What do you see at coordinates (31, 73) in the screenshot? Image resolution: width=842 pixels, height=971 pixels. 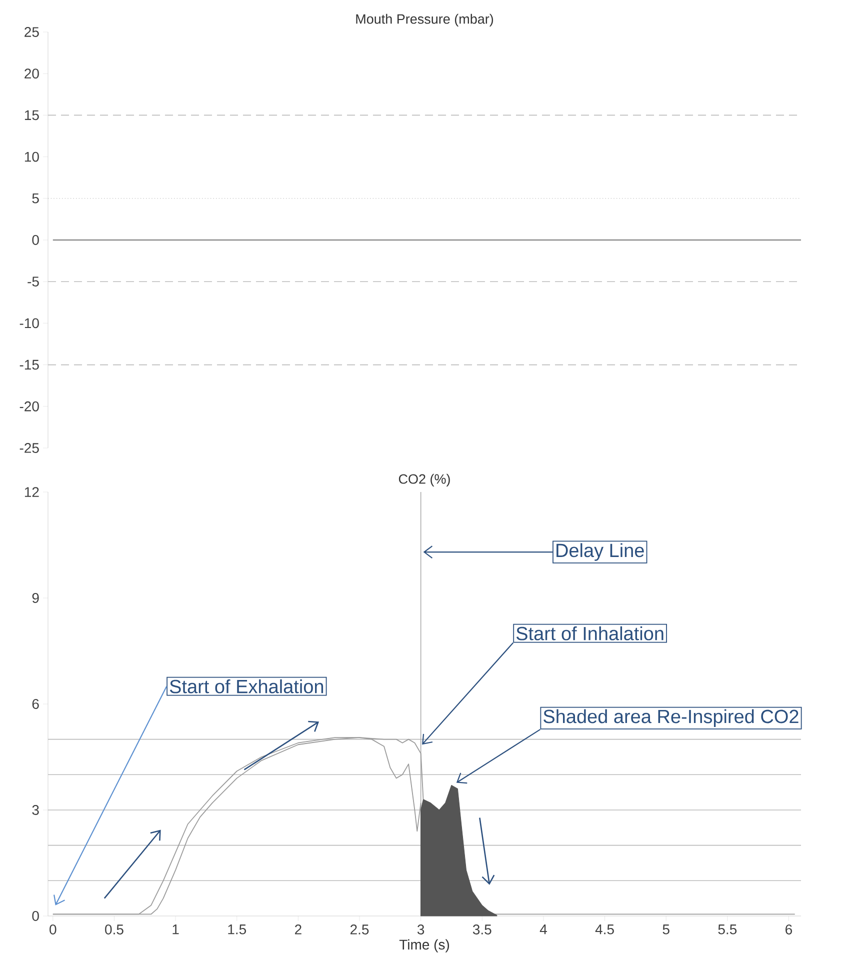 I see `y-tick-label: 20` at bounding box center [31, 73].